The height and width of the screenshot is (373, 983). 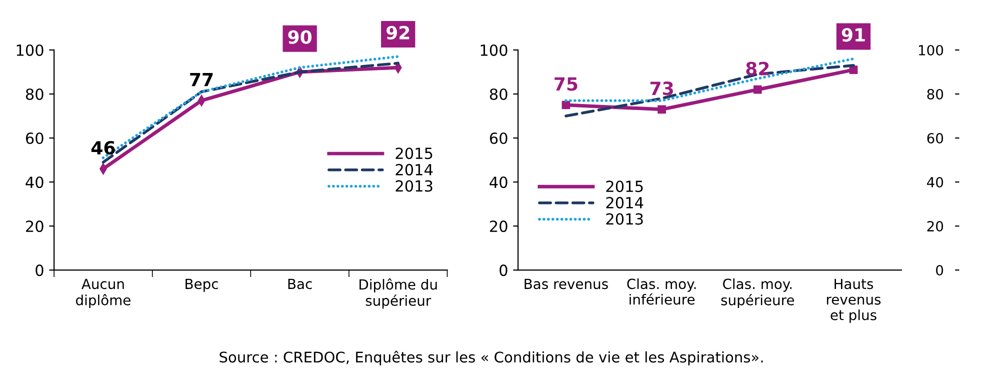 I want to click on x-tick-label: Aucun diplôme, so click(x=103, y=293).